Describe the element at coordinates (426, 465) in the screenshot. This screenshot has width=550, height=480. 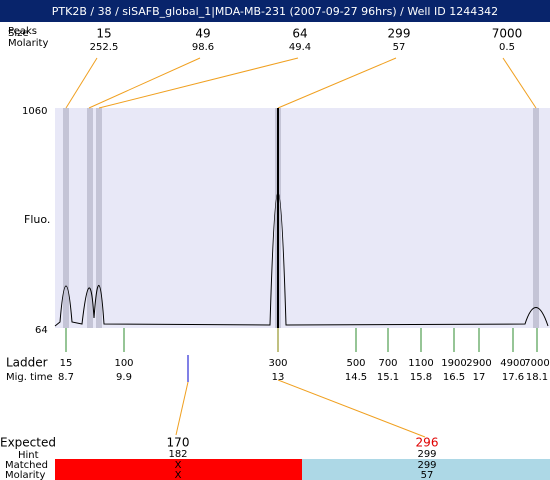
I see `matched-size: 299` at that location.